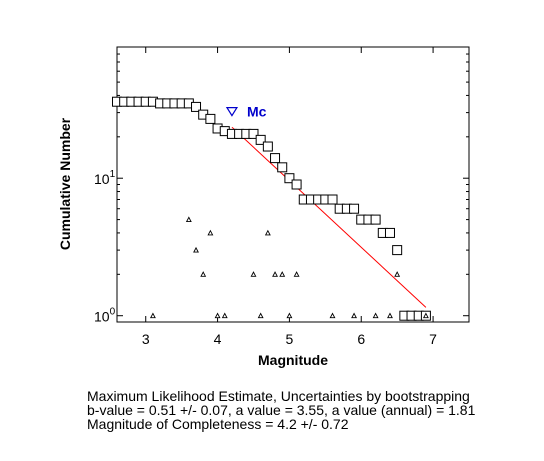 The width and height of the screenshot is (544, 461). I want to click on x-tick-label: 7, so click(433, 339).